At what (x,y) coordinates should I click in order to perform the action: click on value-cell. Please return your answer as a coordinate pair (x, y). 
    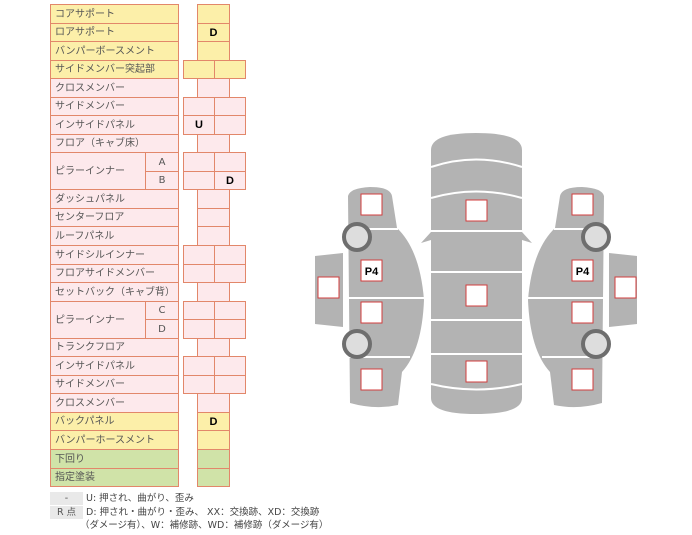
    Looking at the image, I should click on (213, 477).